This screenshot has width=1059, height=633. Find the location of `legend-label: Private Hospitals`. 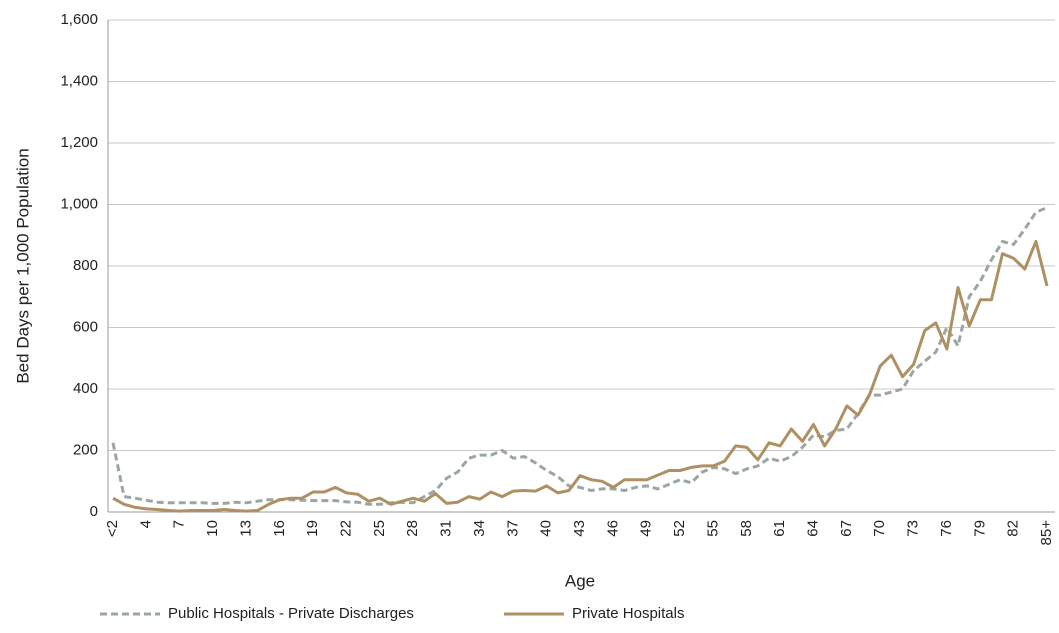

legend-label: Private Hospitals is located at coordinates (628, 613).